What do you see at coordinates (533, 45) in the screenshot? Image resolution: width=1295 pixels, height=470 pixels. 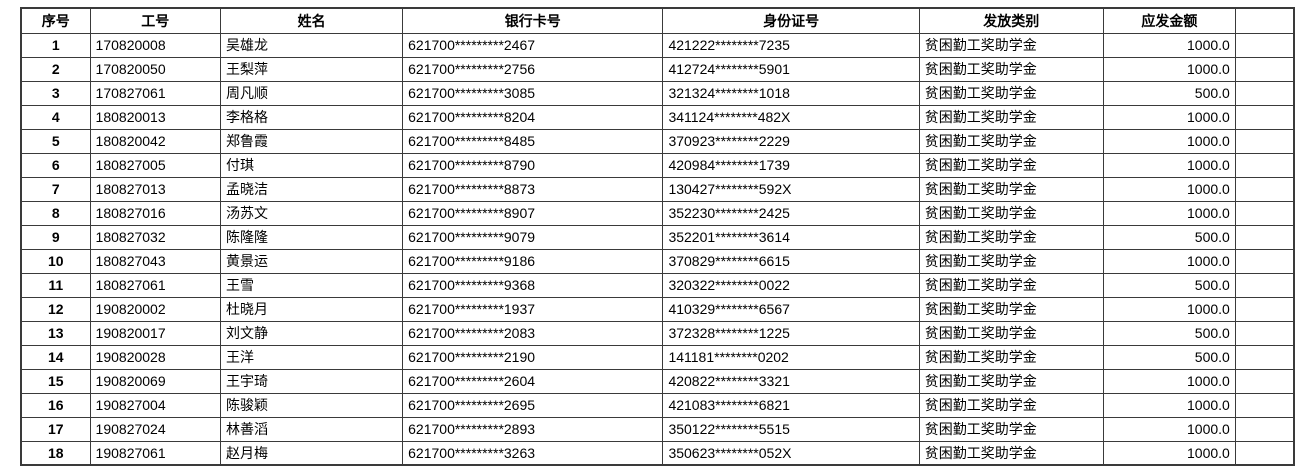 I see `cell-bank-card: 621700*********2467` at bounding box center [533, 45].